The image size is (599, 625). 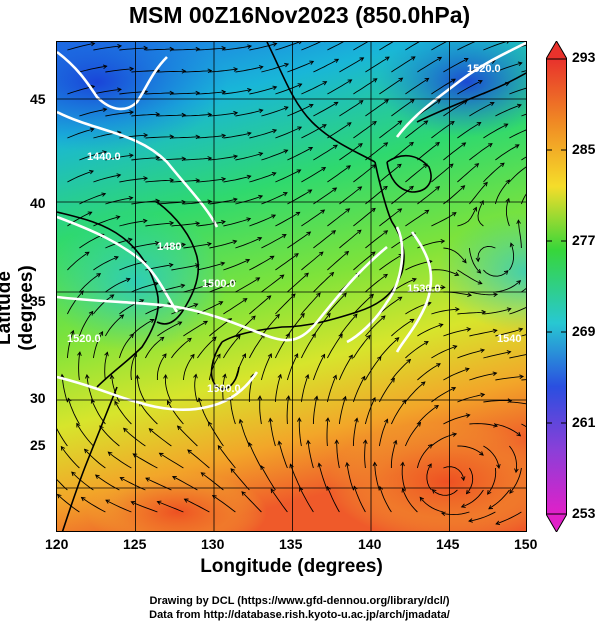 I want to click on x-axis-title: Longitude (degrees), so click(x=291, y=566).